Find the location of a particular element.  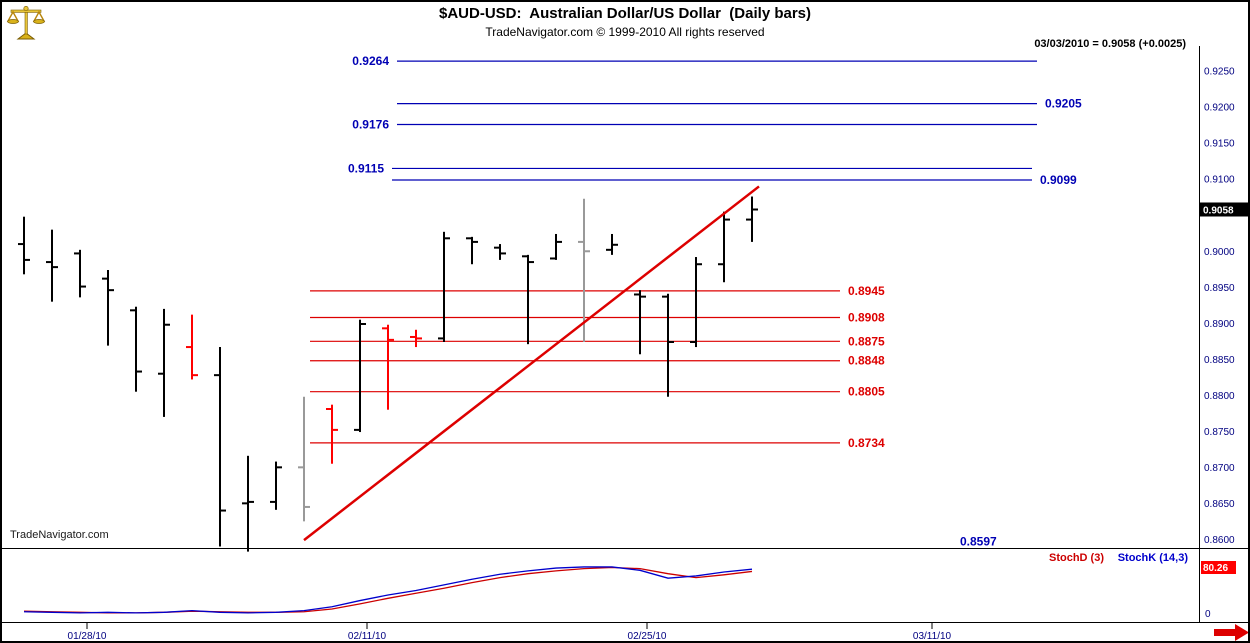

price-axis-tick: 0.8700 is located at coordinates (1219, 468).